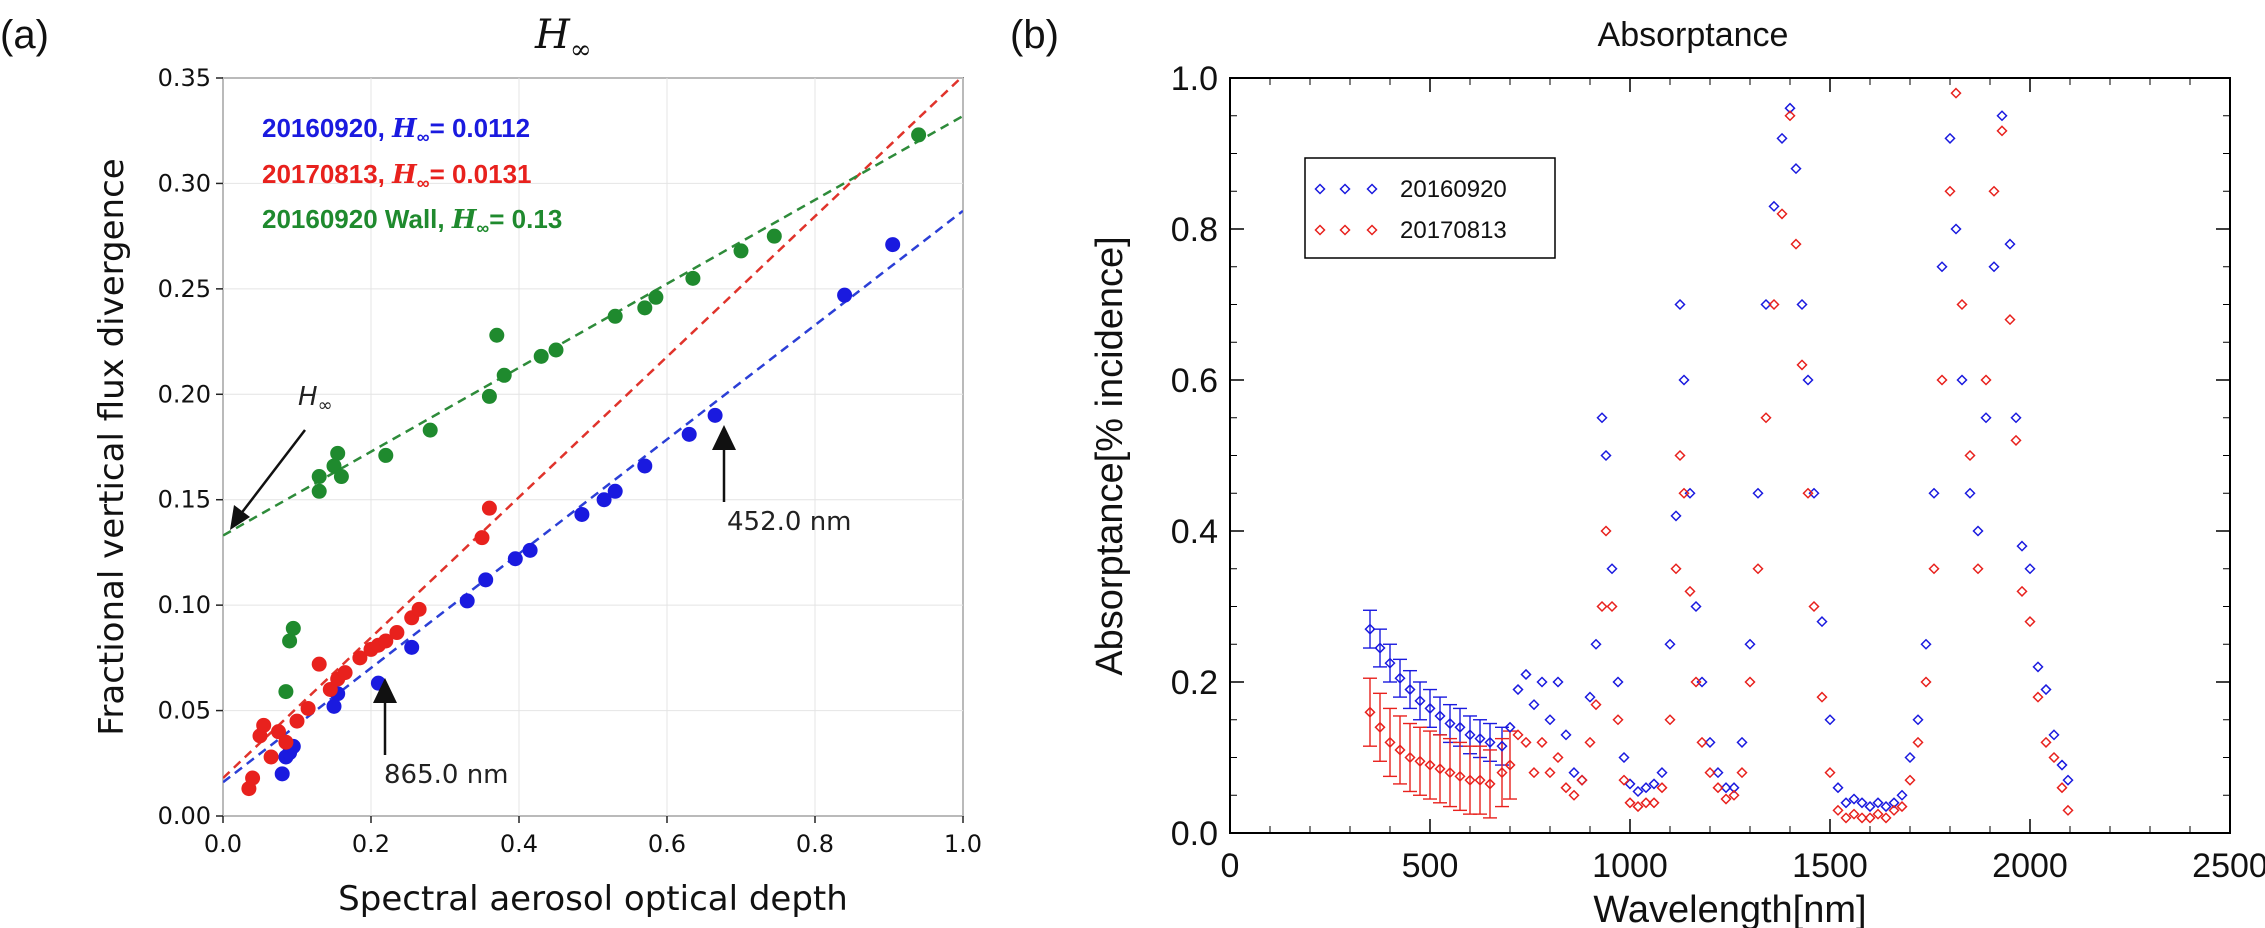 The image size is (2265, 928). Describe the element at coordinates (446, 775) in the screenshot. I see `annotation-865nm: 865.0 nm` at that location.